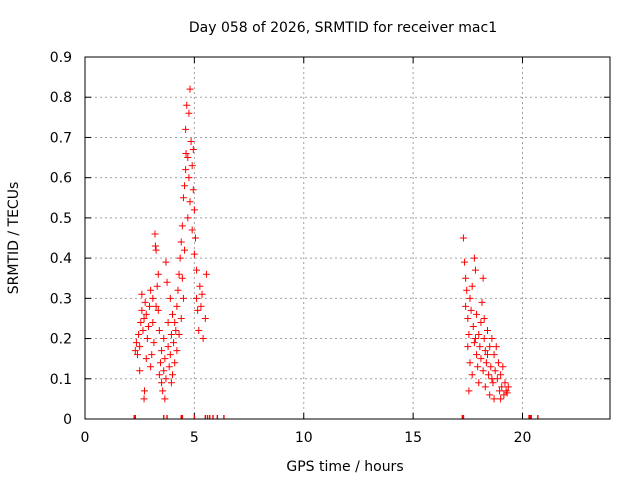 This screenshot has width=640, height=480. Describe the element at coordinates (61, 340) in the screenshot. I see `y-tick-label: 0.2` at that location.